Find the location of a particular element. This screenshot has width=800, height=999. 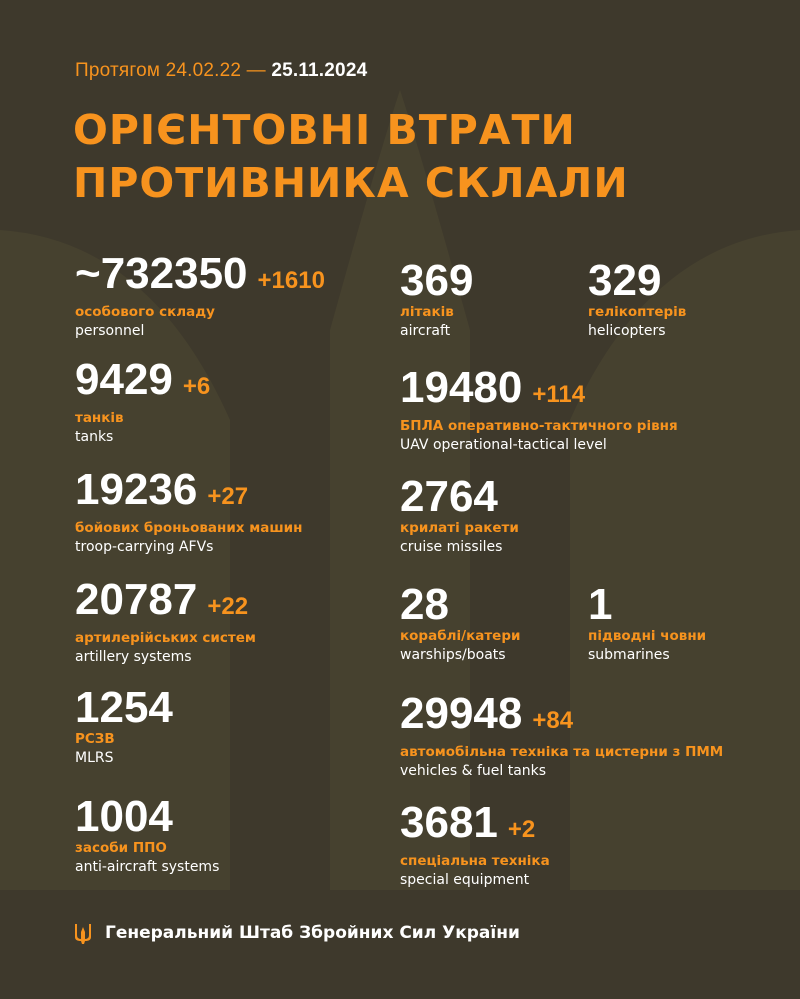

stat-label-ua: засоби ППО is located at coordinates (121, 848).